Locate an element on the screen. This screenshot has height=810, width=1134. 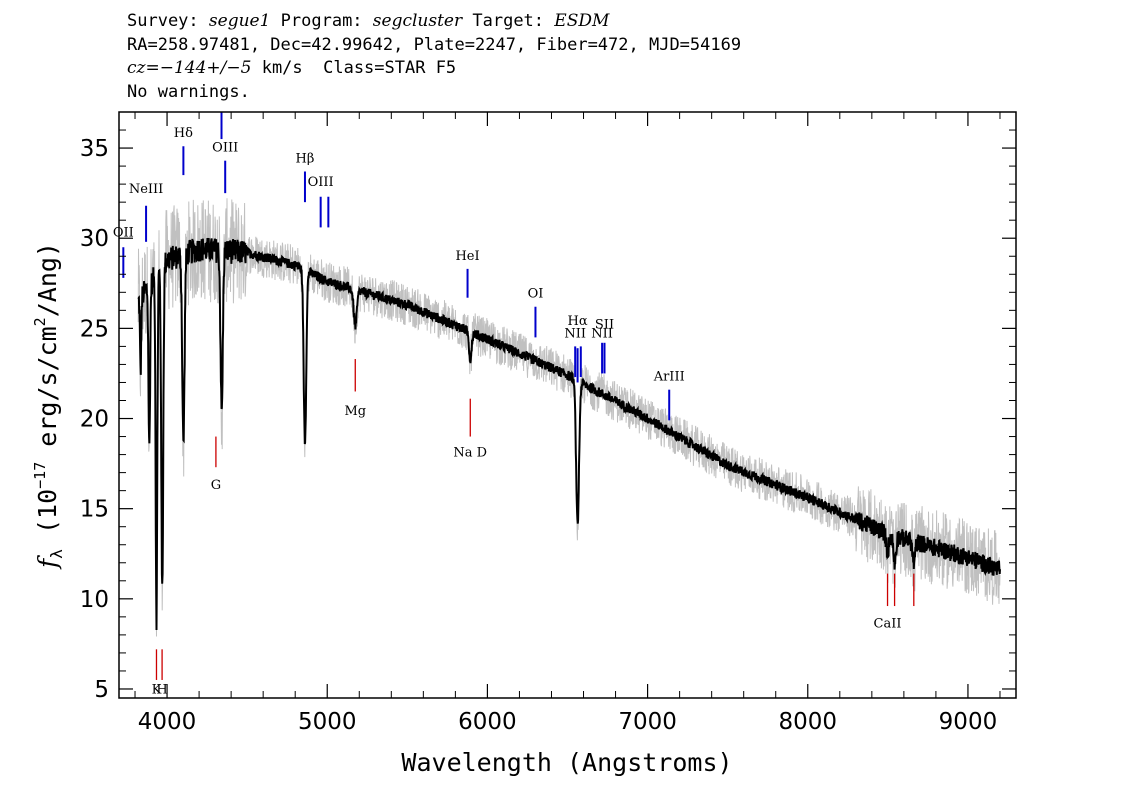
program-label: Program: is located at coordinates (321, 21).